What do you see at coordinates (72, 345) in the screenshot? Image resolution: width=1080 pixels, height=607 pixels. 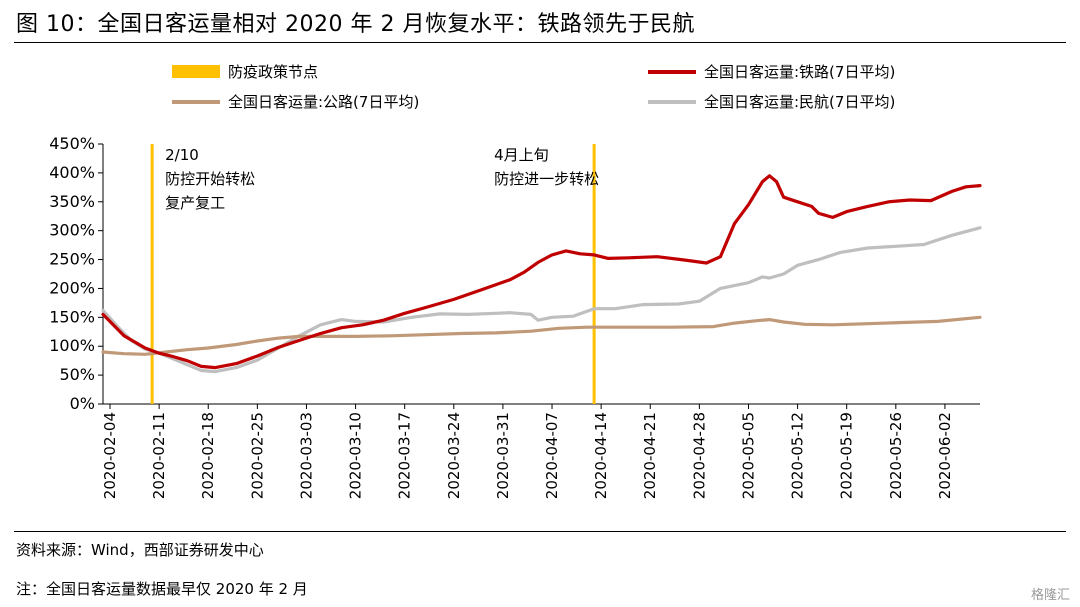 I see `y-tick-label: 100%` at bounding box center [72, 345].